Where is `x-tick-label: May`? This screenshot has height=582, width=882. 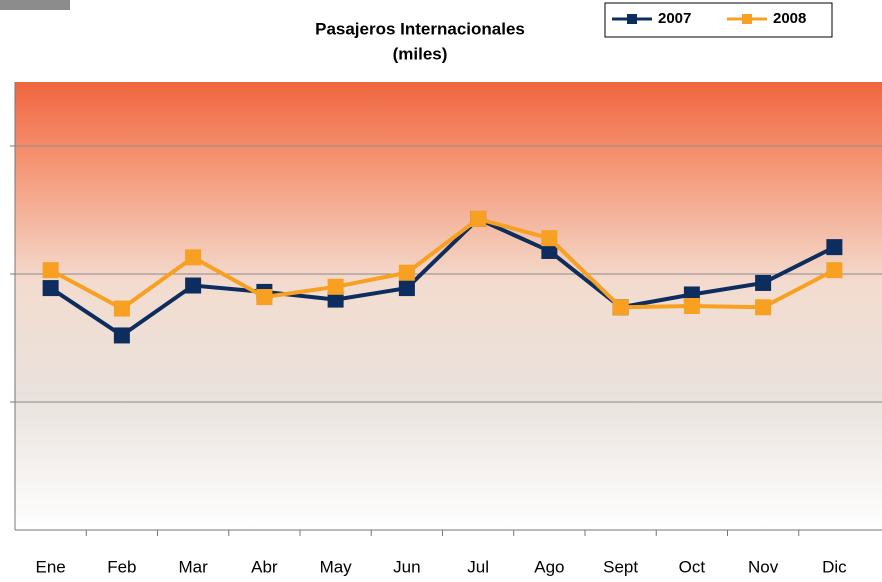
x-tick-label: May is located at coordinates (336, 566).